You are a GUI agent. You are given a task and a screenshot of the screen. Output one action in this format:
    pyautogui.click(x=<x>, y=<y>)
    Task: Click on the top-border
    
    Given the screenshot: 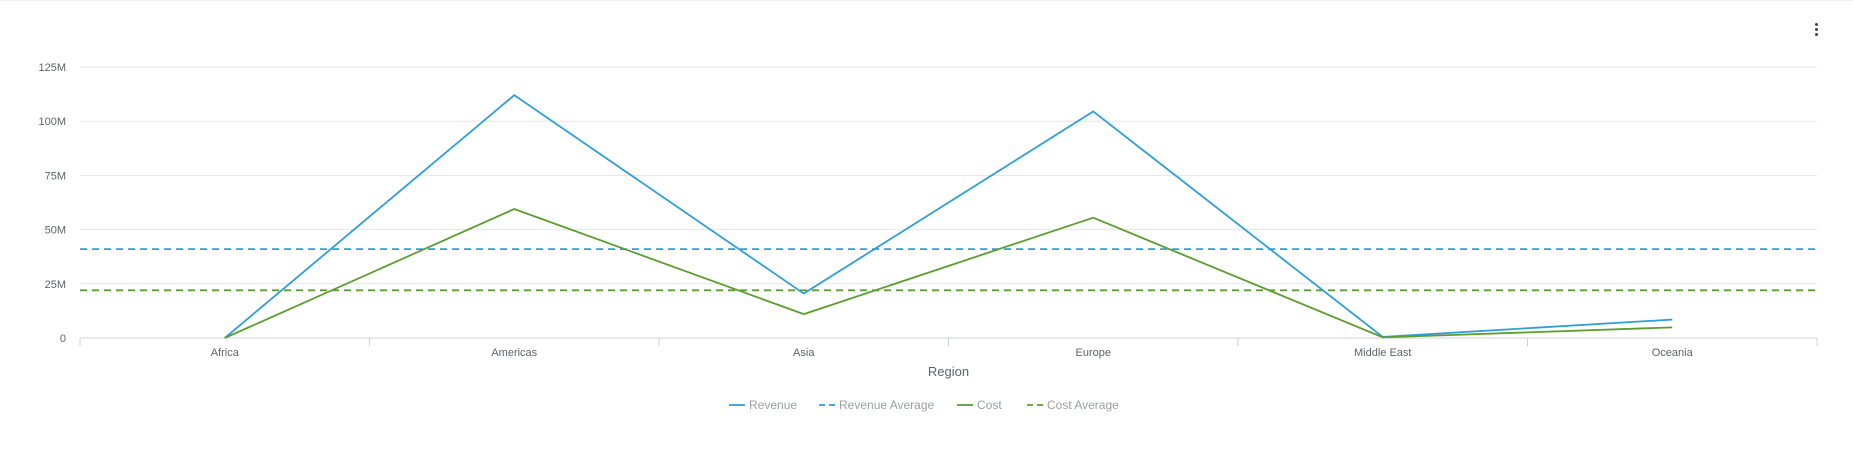 What is the action you would take?
    pyautogui.click(x=926, y=0)
    